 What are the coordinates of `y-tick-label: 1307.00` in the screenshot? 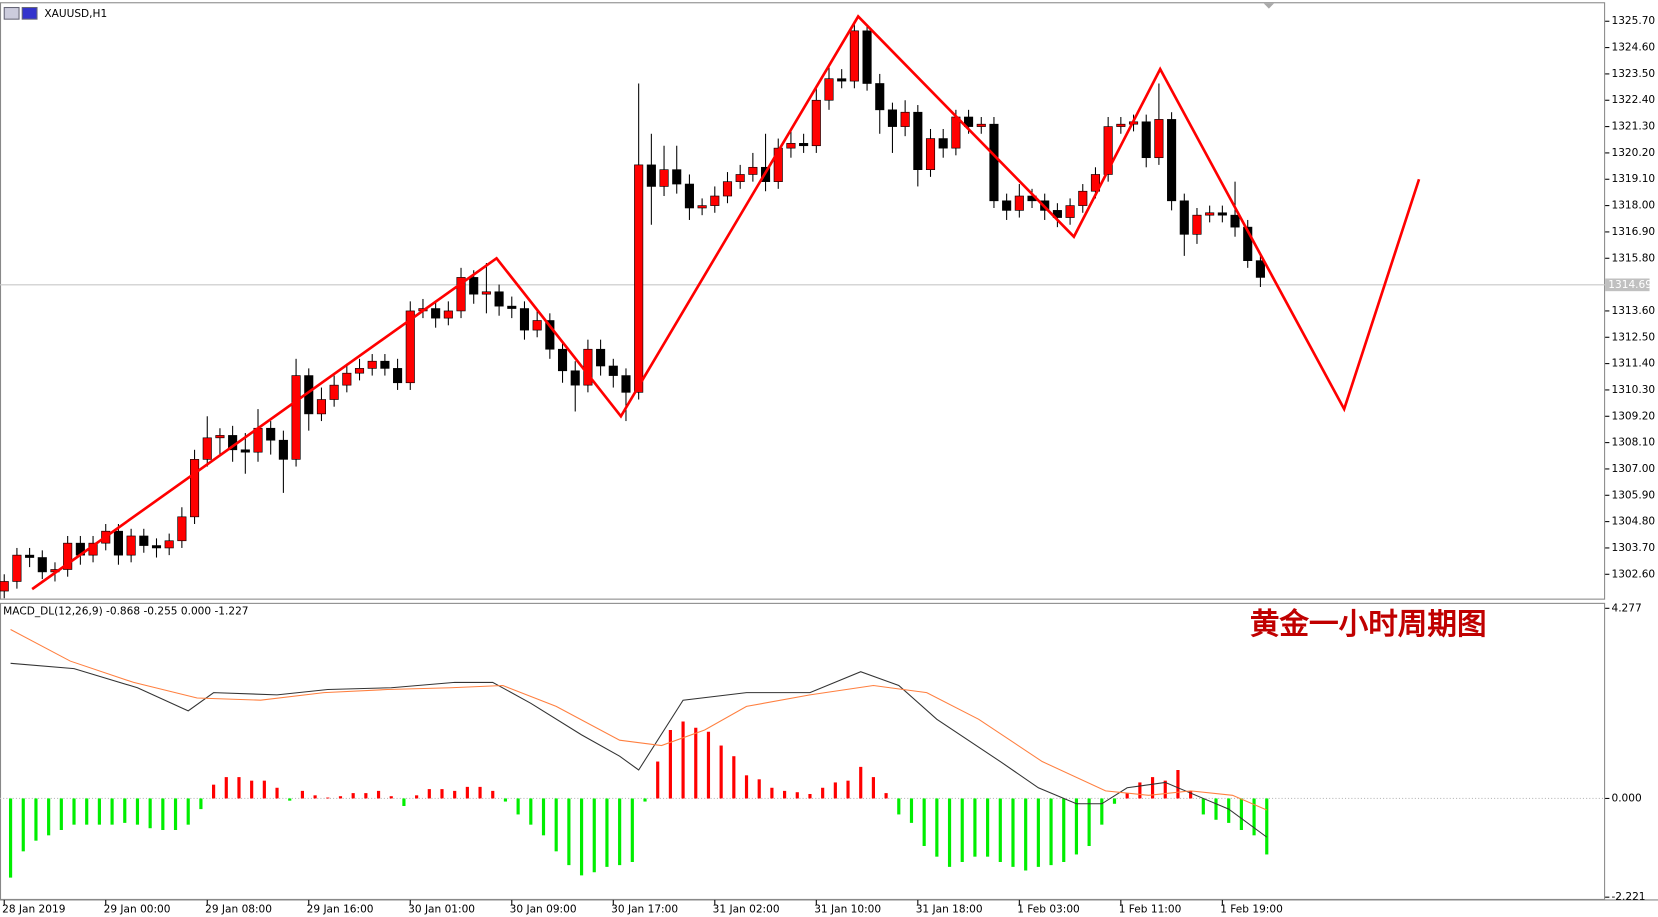 It's located at (1633, 469).